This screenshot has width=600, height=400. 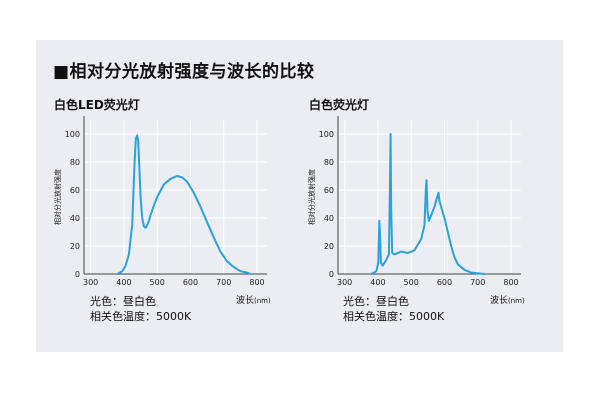 What do you see at coordinates (97, 105) in the screenshot?
I see `chart-1-title: 白色LED荧光灯` at bounding box center [97, 105].